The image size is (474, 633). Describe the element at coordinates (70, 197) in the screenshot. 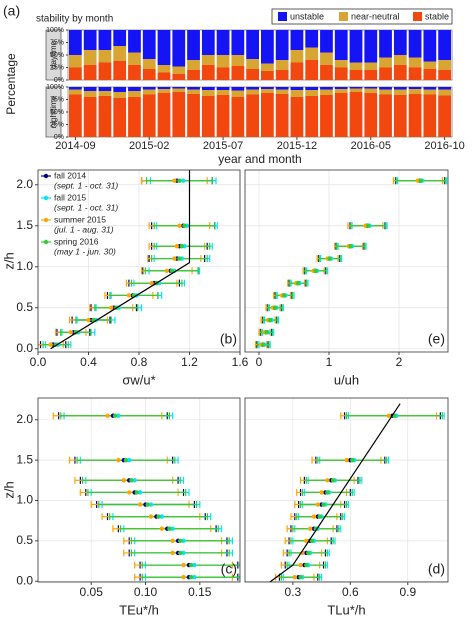

I see `legend-label: fall 2015` at that location.